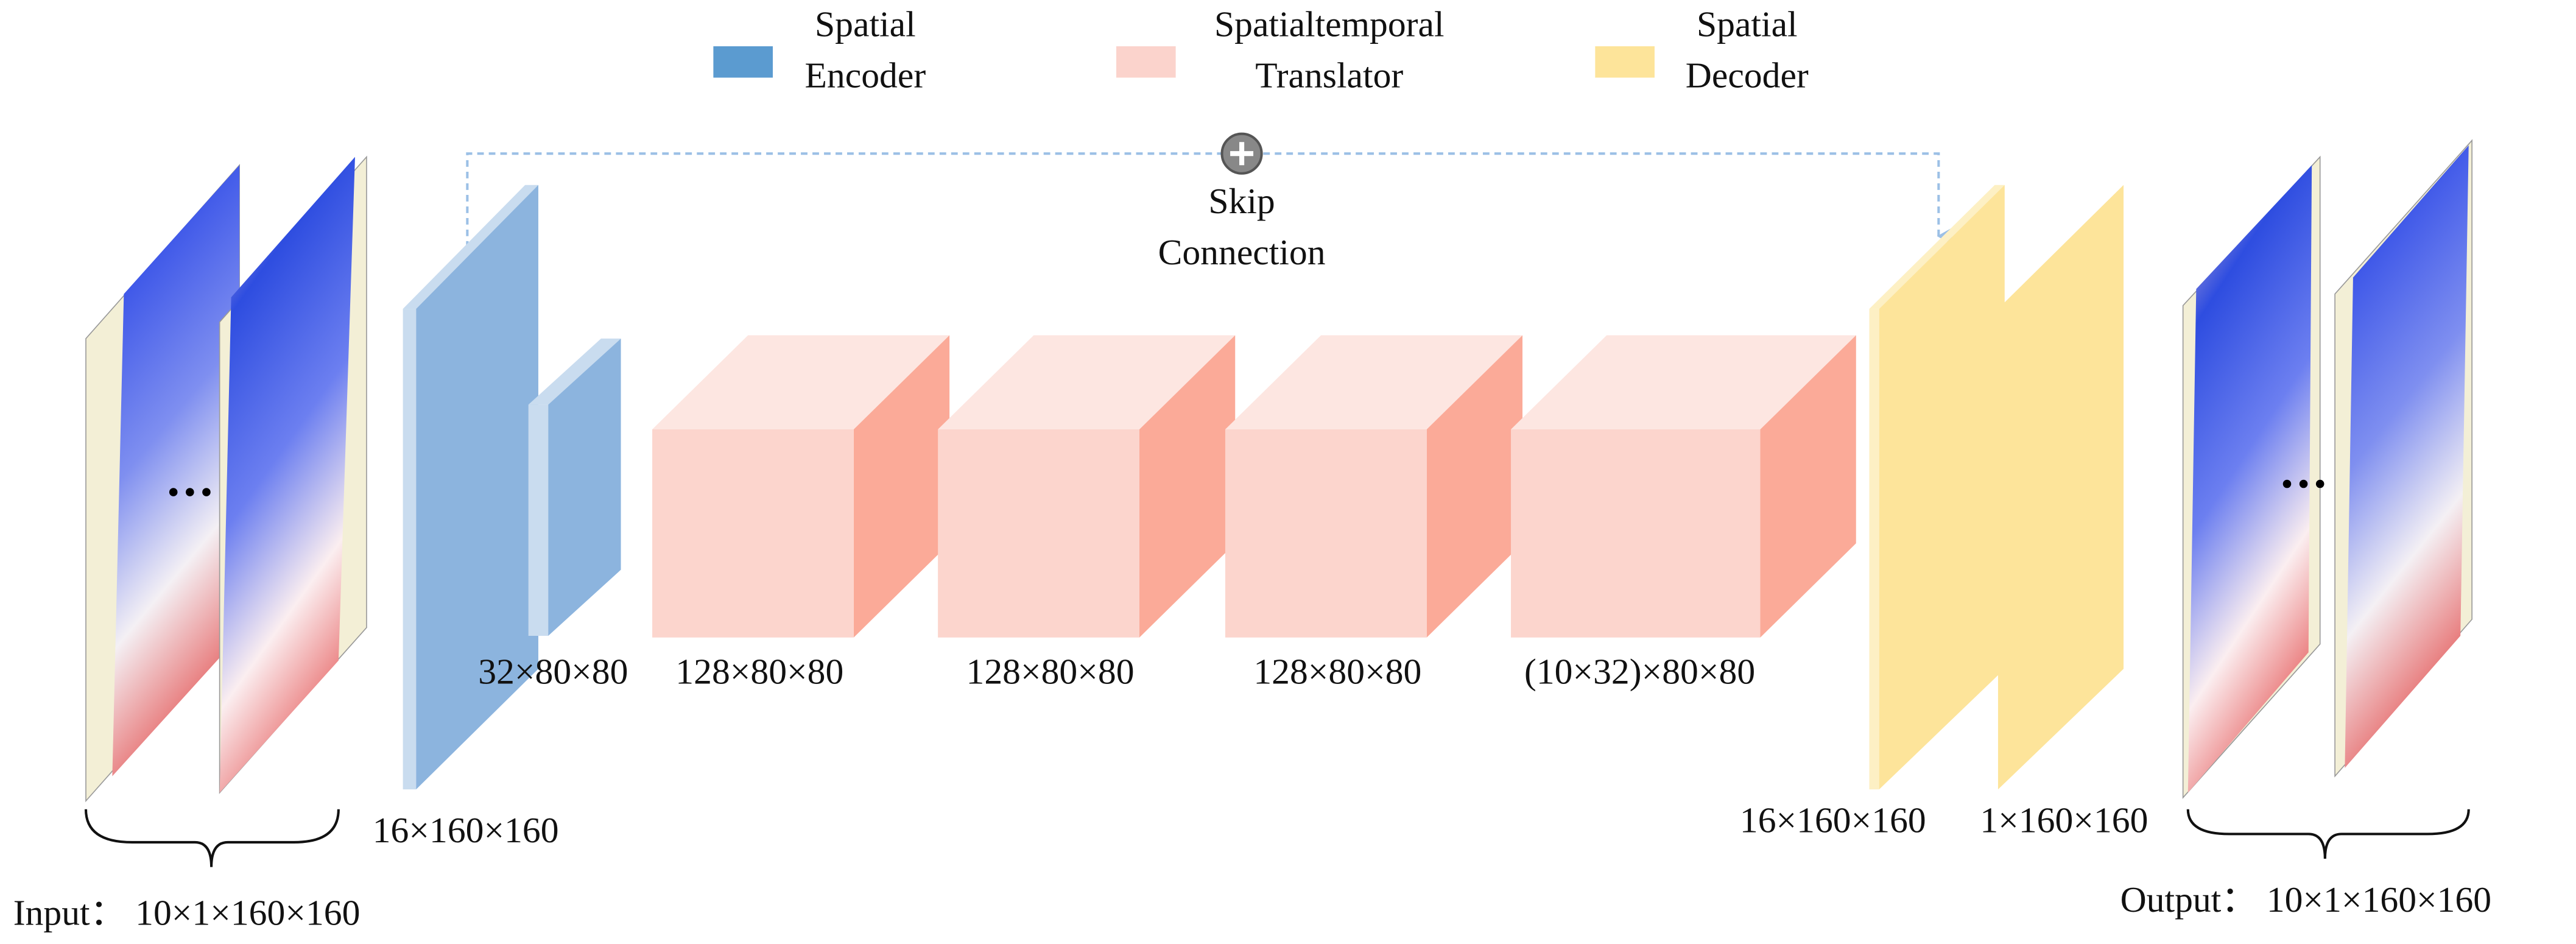 Image resolution: width=2576 pixels, height=944 pixels. What do you see at coordinates (1241, 153) in the screenshot?
I see `add-symbol` at bounding box center [1241, 153].